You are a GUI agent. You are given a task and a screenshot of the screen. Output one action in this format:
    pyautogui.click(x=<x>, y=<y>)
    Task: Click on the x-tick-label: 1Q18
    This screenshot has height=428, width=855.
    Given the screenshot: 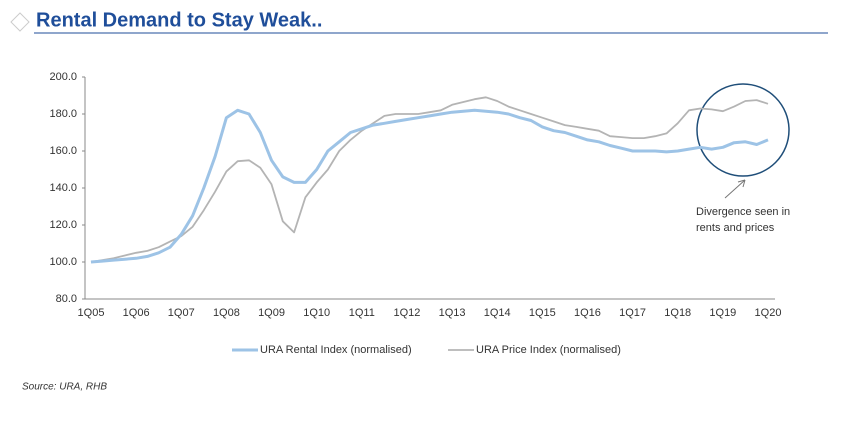 What is the action you would take?
    pyautogui.click(x=677, y=313)
    